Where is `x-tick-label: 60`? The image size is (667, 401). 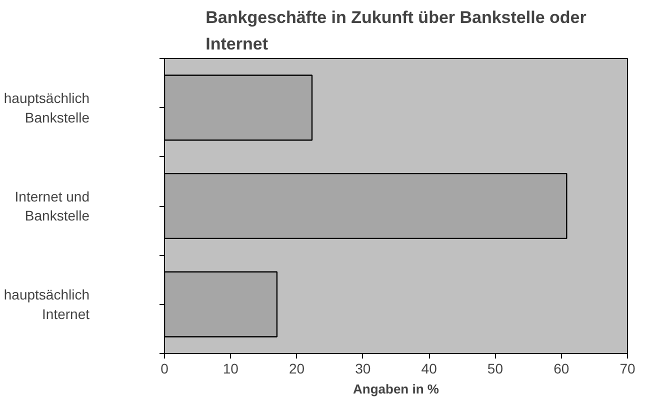
x-tick-label: 60 is located at coordinates (562, 368).